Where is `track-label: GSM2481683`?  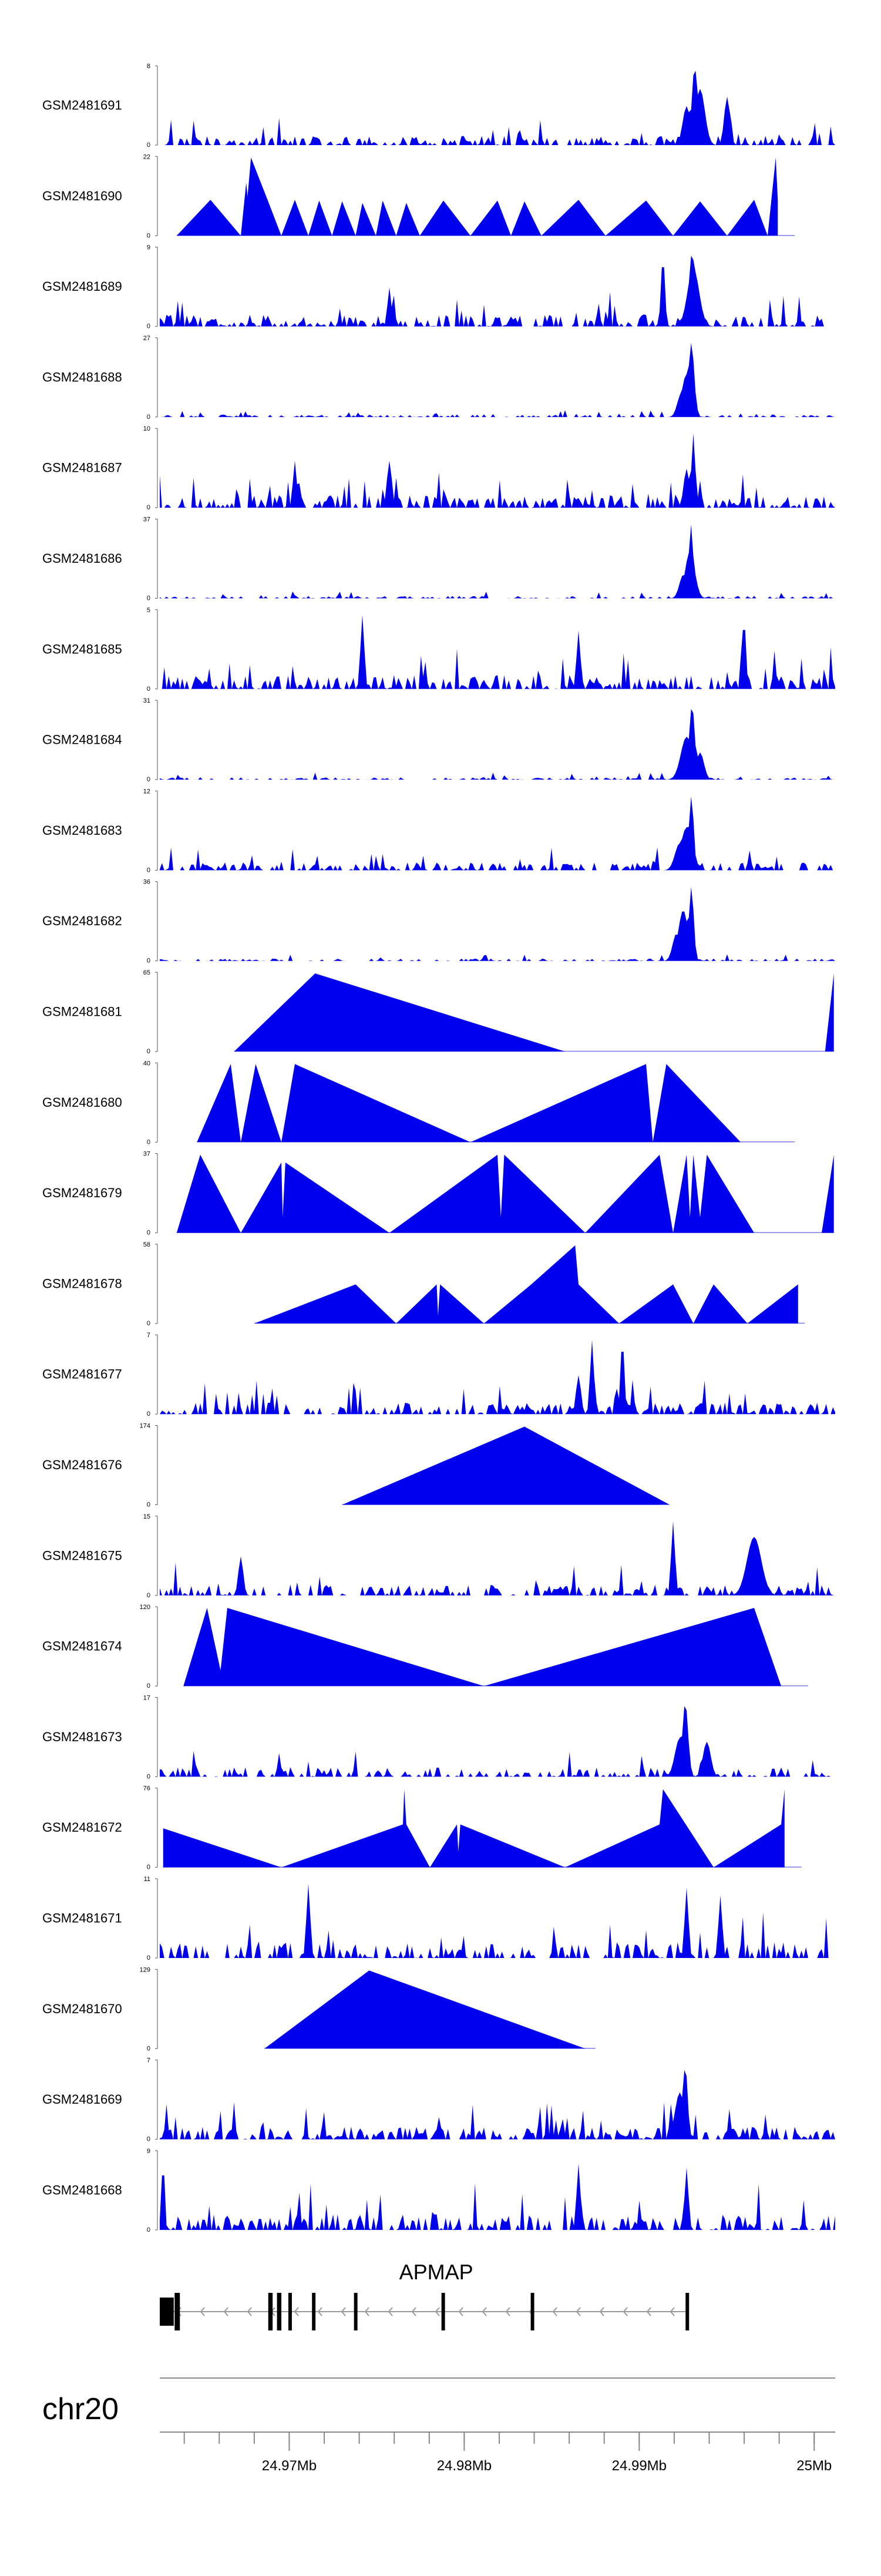
track-label: GSM2481683 is located at coordinates (82, 831).